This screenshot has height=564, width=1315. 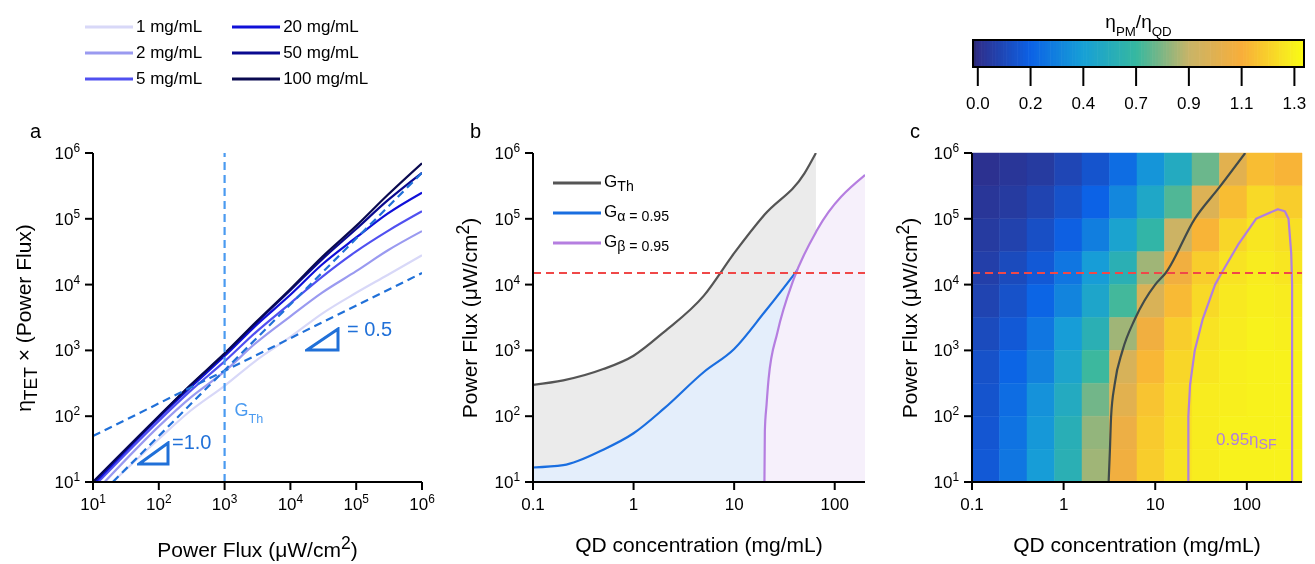 What do you see at coordinates (249, 413) in the screenshot?
I see `ref-line-label: G$_{Th}$` at bounding box center [249, 413].